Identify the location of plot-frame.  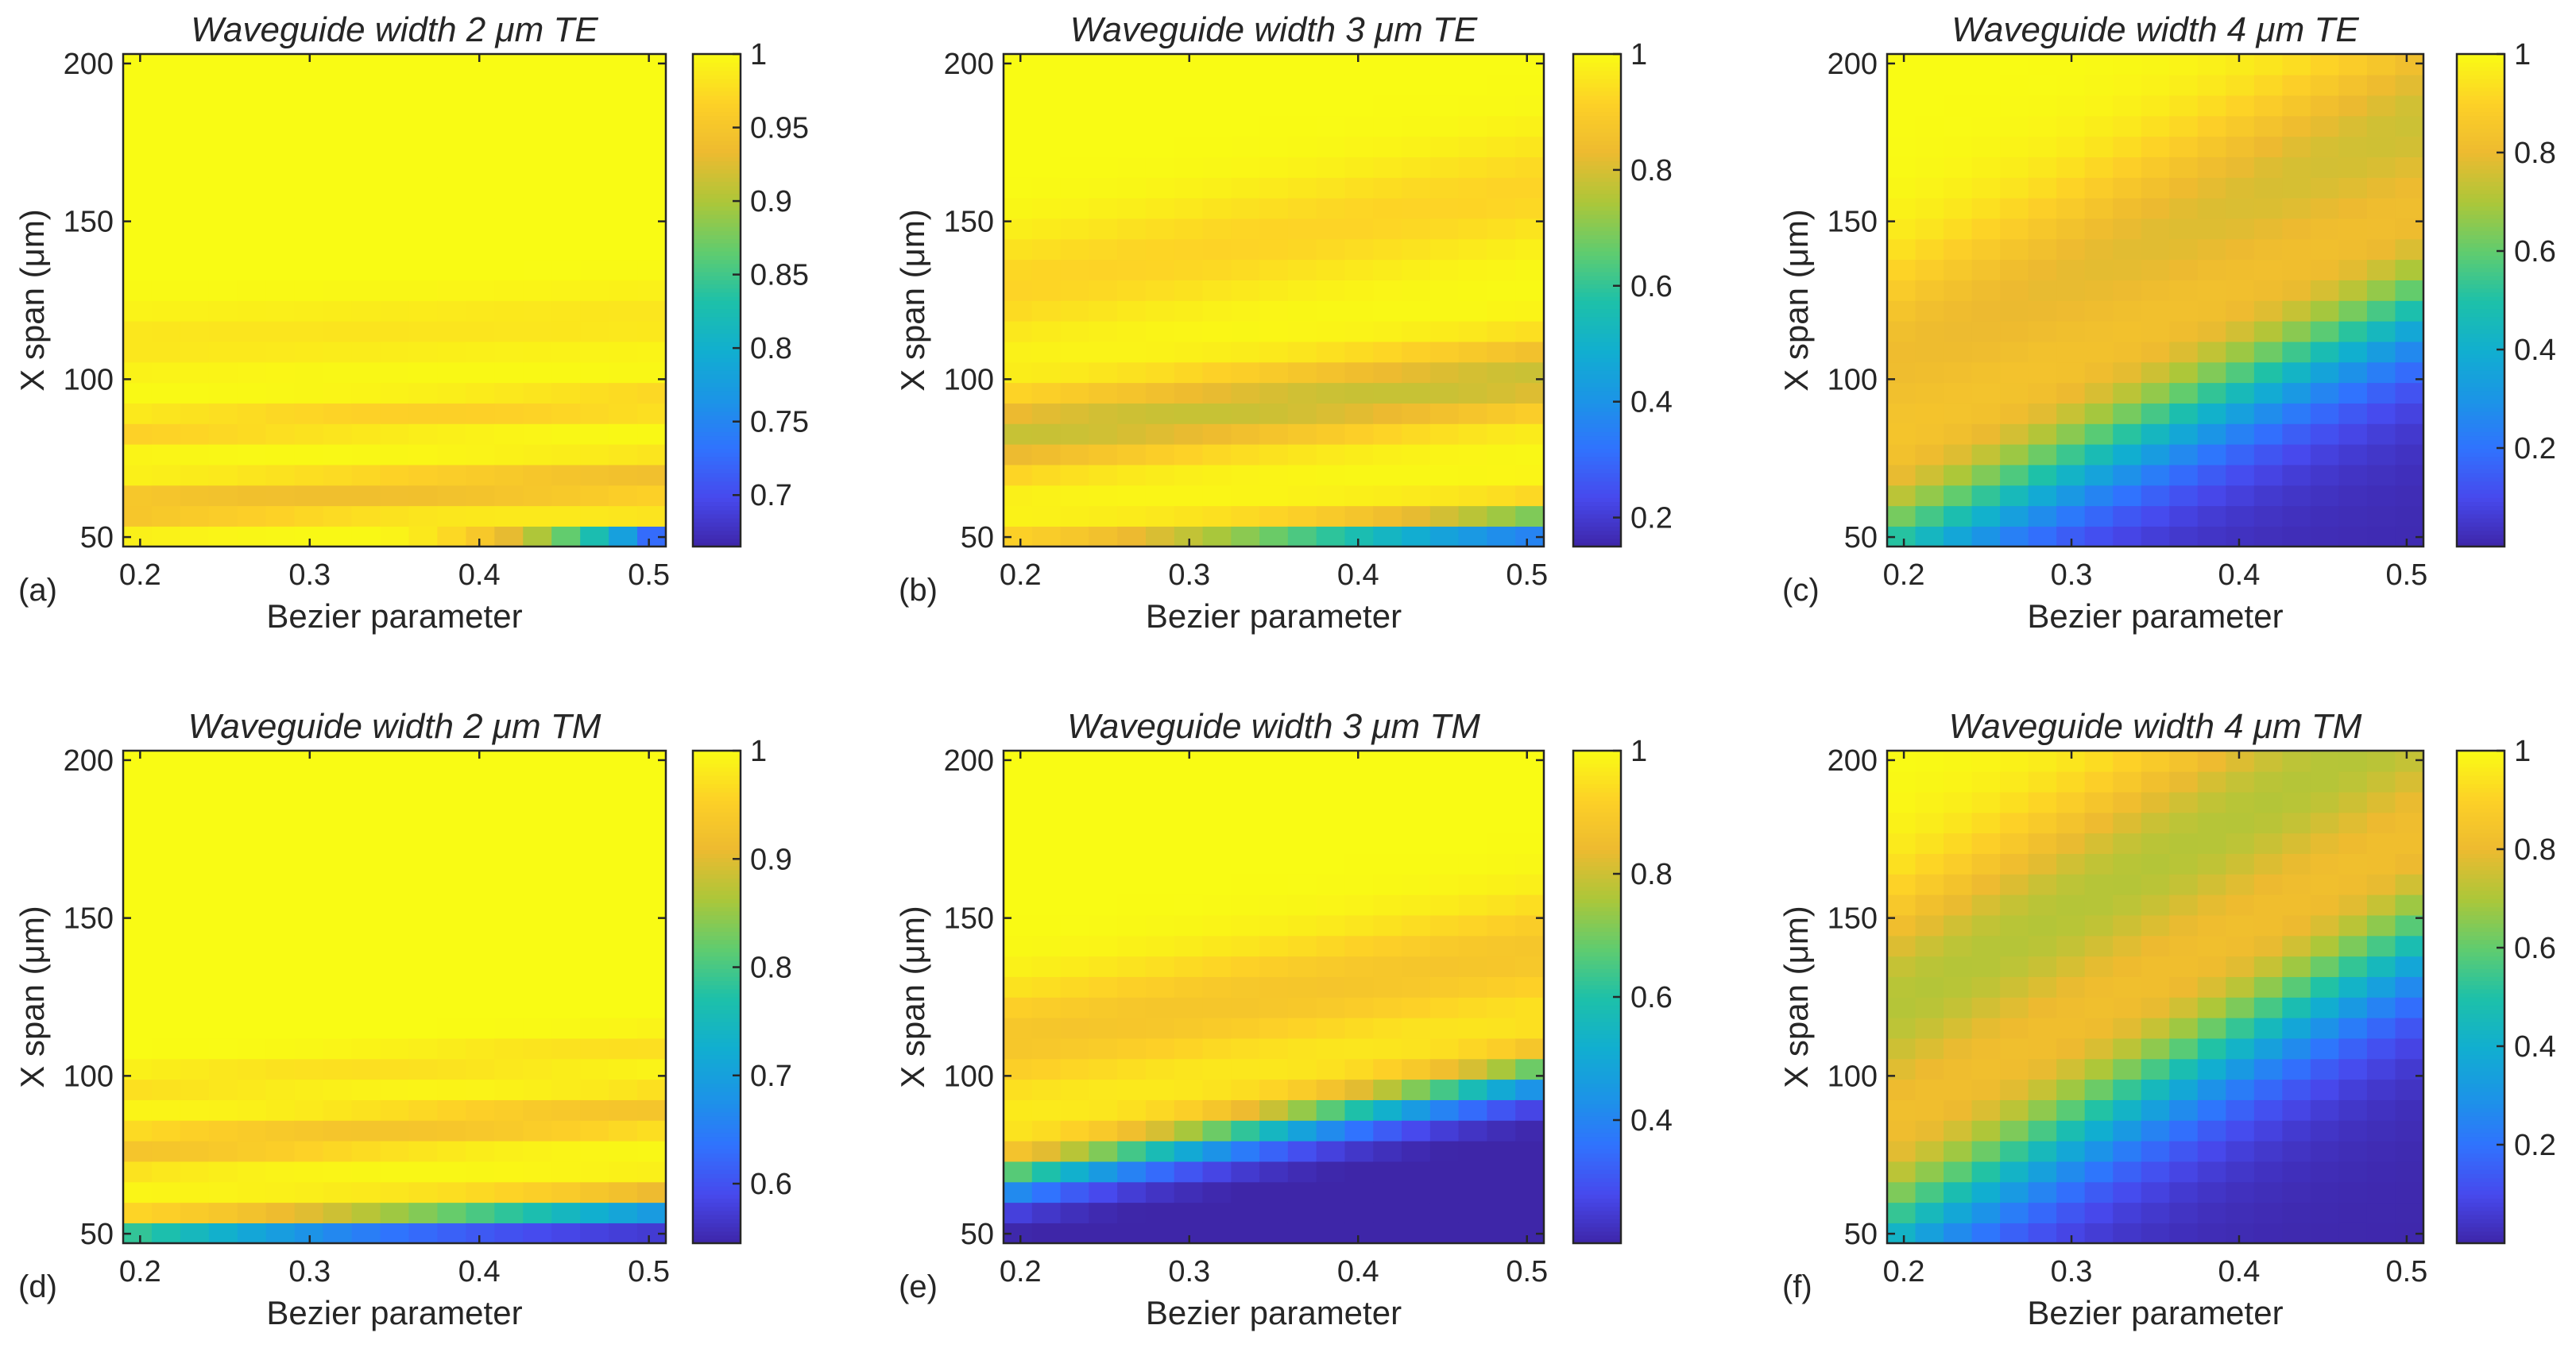
(1273, 300).